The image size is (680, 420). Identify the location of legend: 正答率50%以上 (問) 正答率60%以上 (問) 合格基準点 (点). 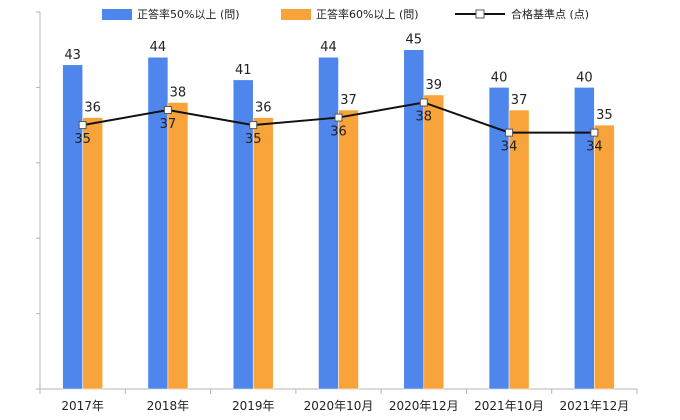
(345, 14).